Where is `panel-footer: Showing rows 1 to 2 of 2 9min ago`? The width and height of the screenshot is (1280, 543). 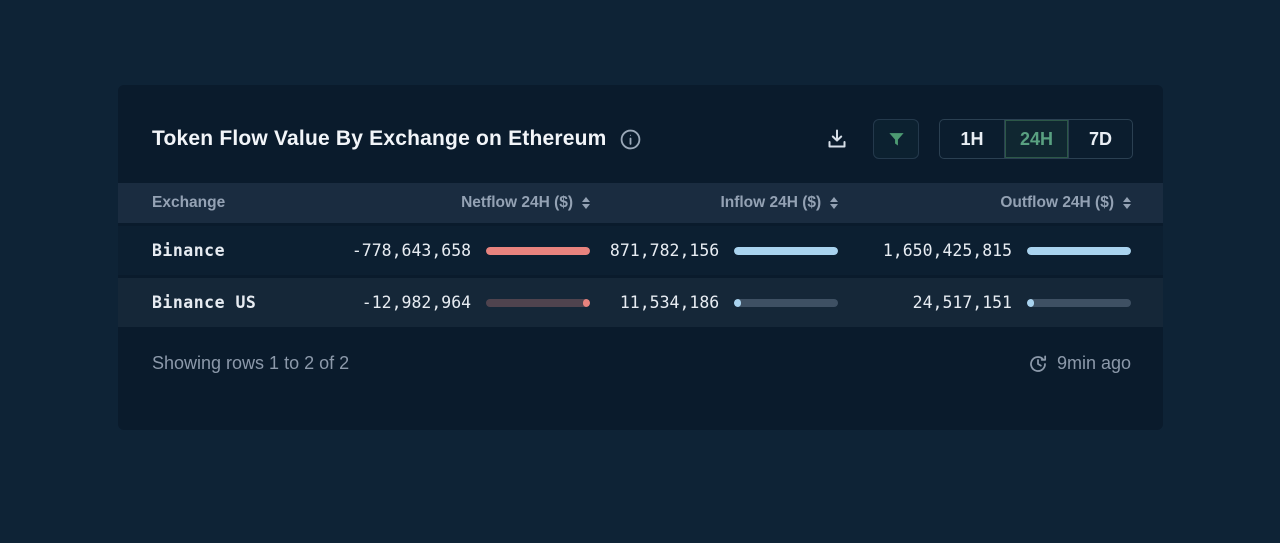
panel-footer: Showing rows 1 to 2 of 2 9min ago is located at coordinates (640, 350).